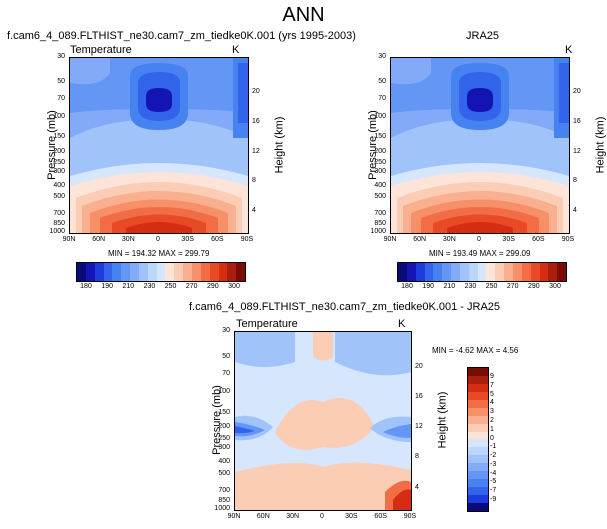 The width and height of the screenshot is (607, 529). I want to click on panel2-pressure-tick: 300, so click(380, 171).